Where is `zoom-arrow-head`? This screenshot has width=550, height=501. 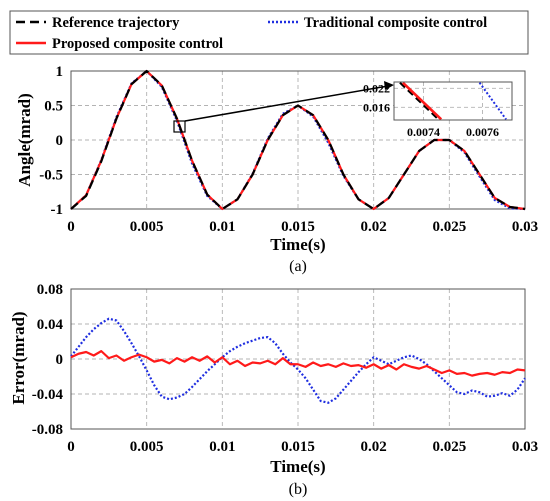 zoom-arrow-head is located at coordinates (389, 85).